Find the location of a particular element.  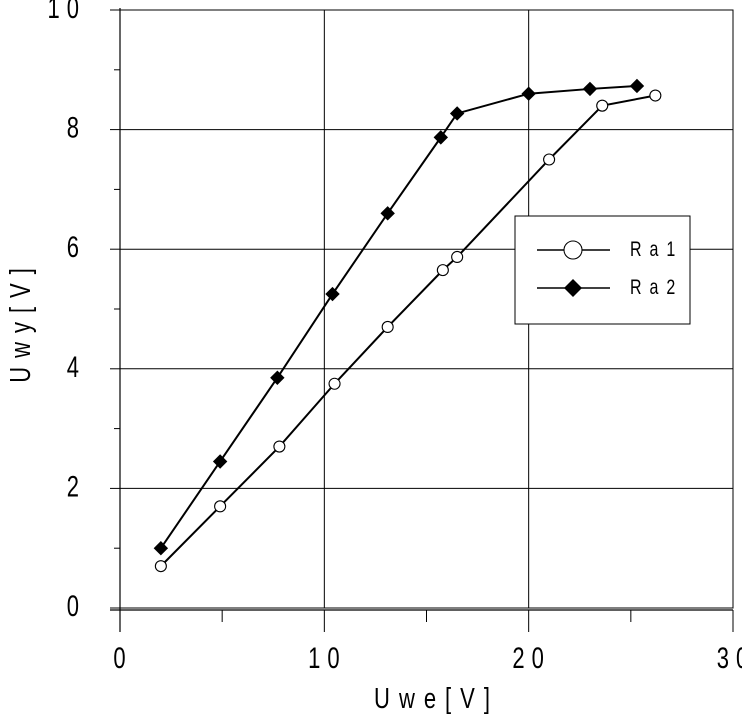

legend-marker-circle is located at coordinates (573, 250).